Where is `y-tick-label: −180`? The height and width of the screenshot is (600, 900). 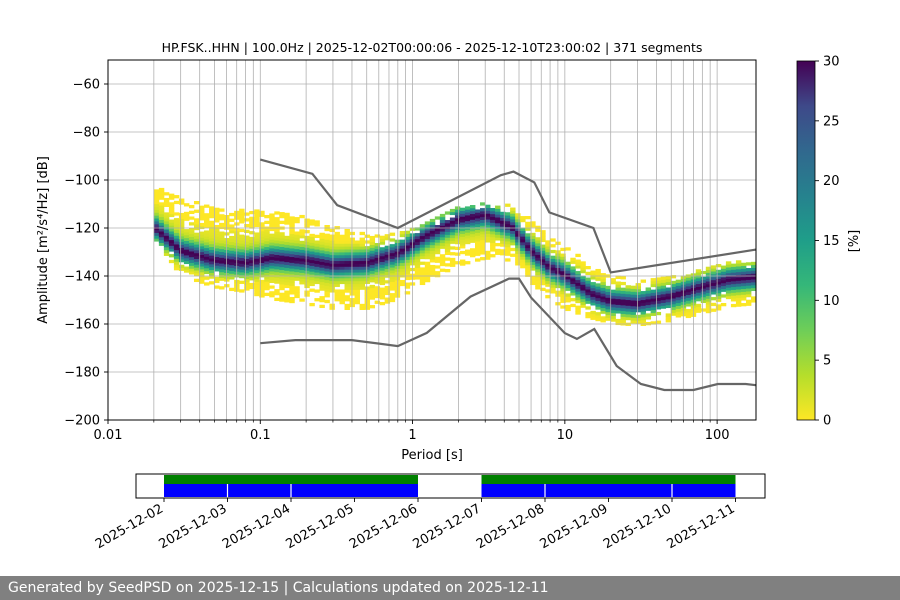 y-tick-label: −180 is located at coordinates (82, 373).